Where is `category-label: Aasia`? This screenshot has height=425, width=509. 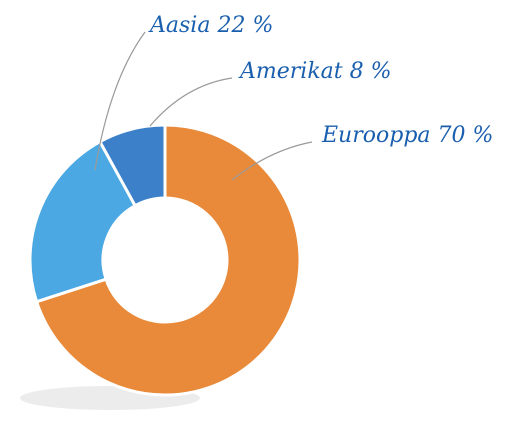 category-label: Aasia is located at coordinates (179, 25).